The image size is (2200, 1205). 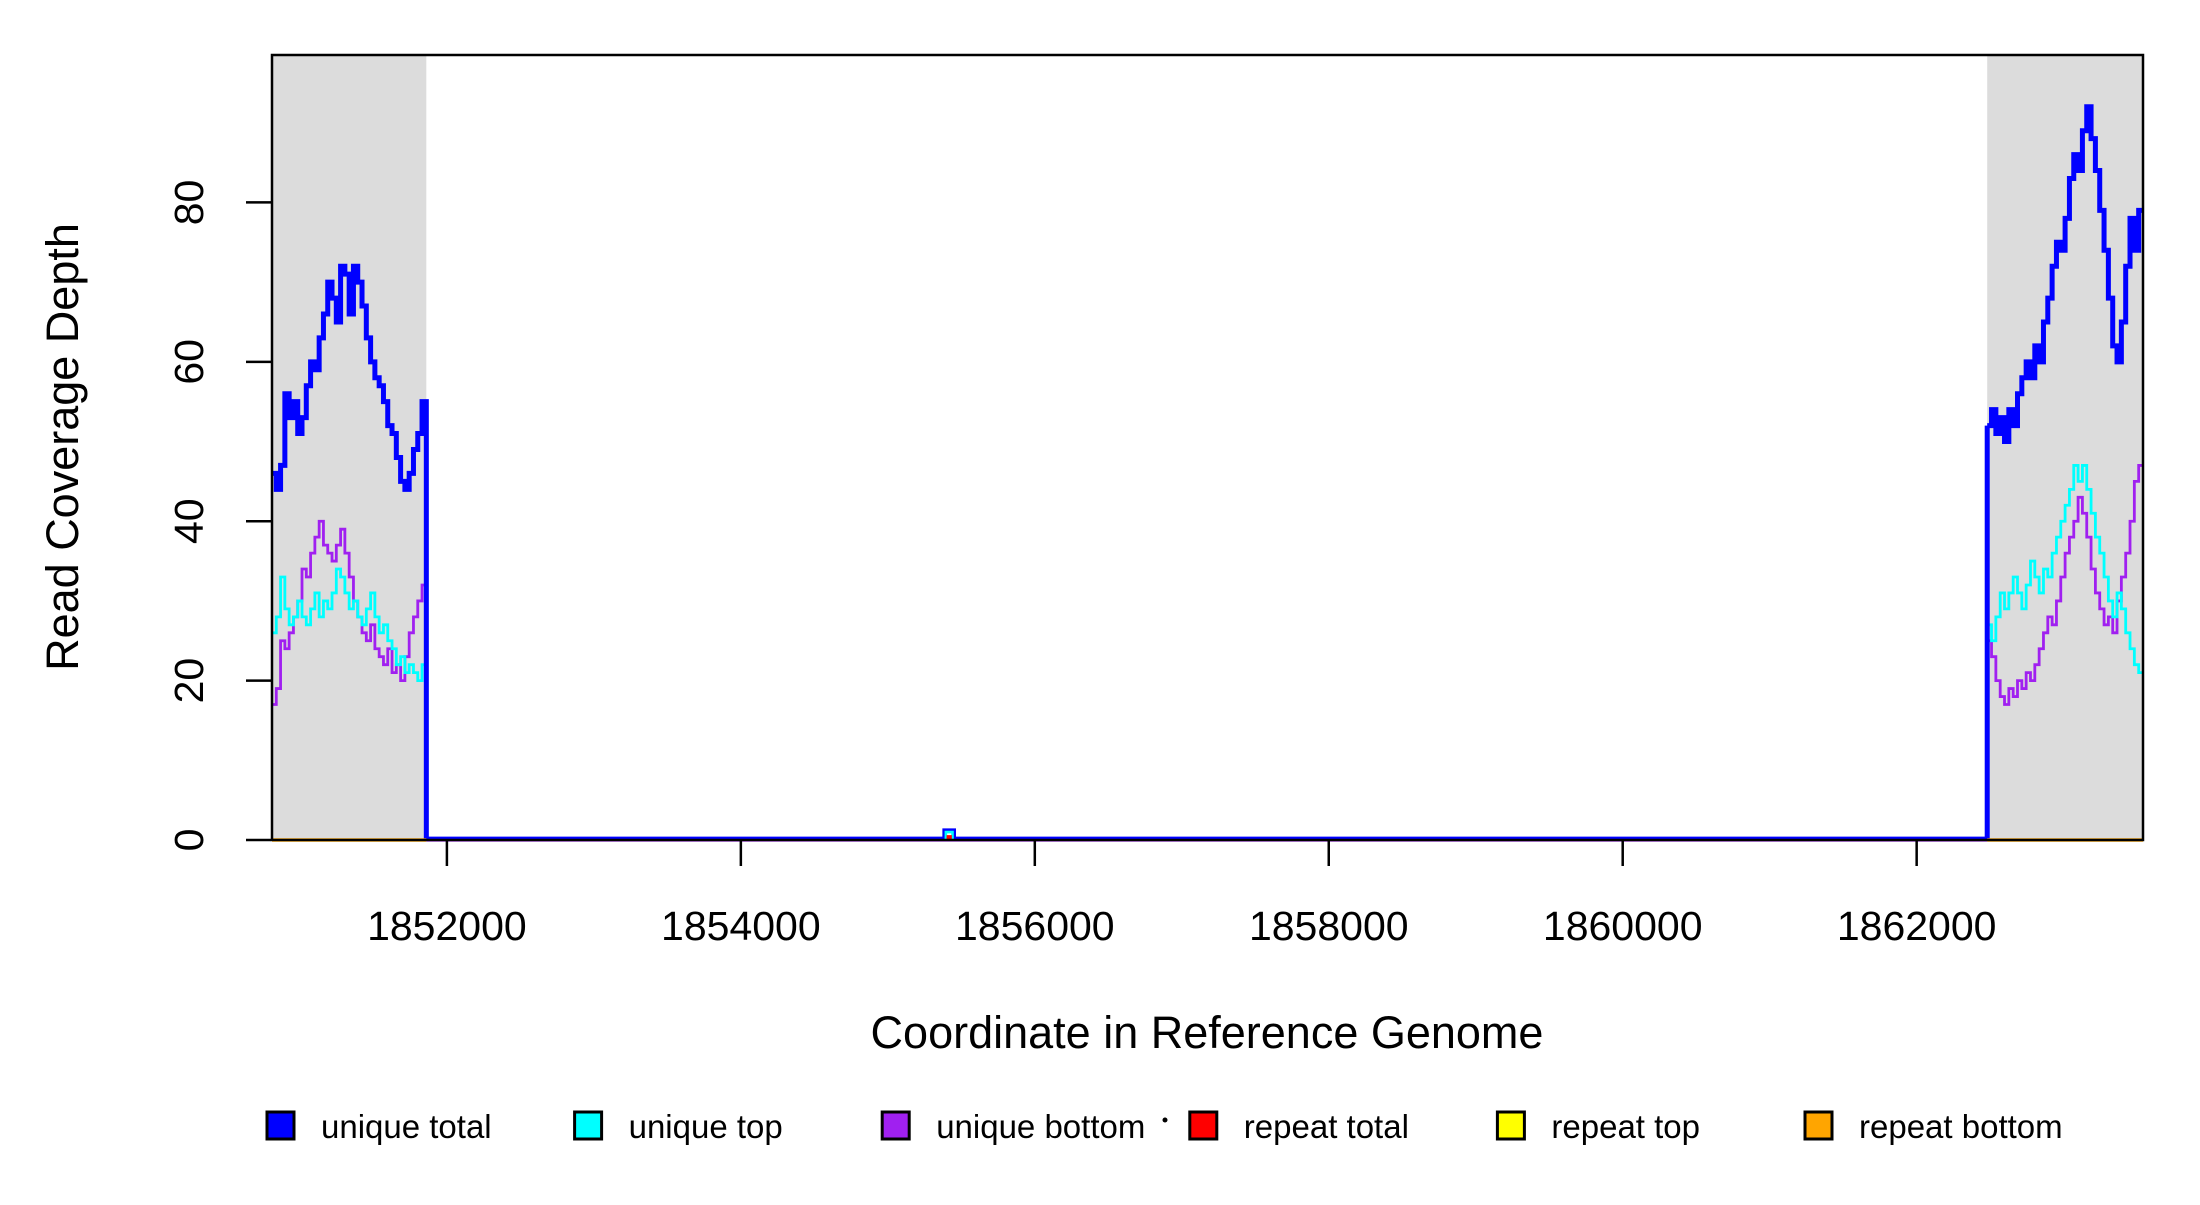 I want to click on legend-label-repeat-bottom: repeat bottom, so click(x=1961, y=1126).